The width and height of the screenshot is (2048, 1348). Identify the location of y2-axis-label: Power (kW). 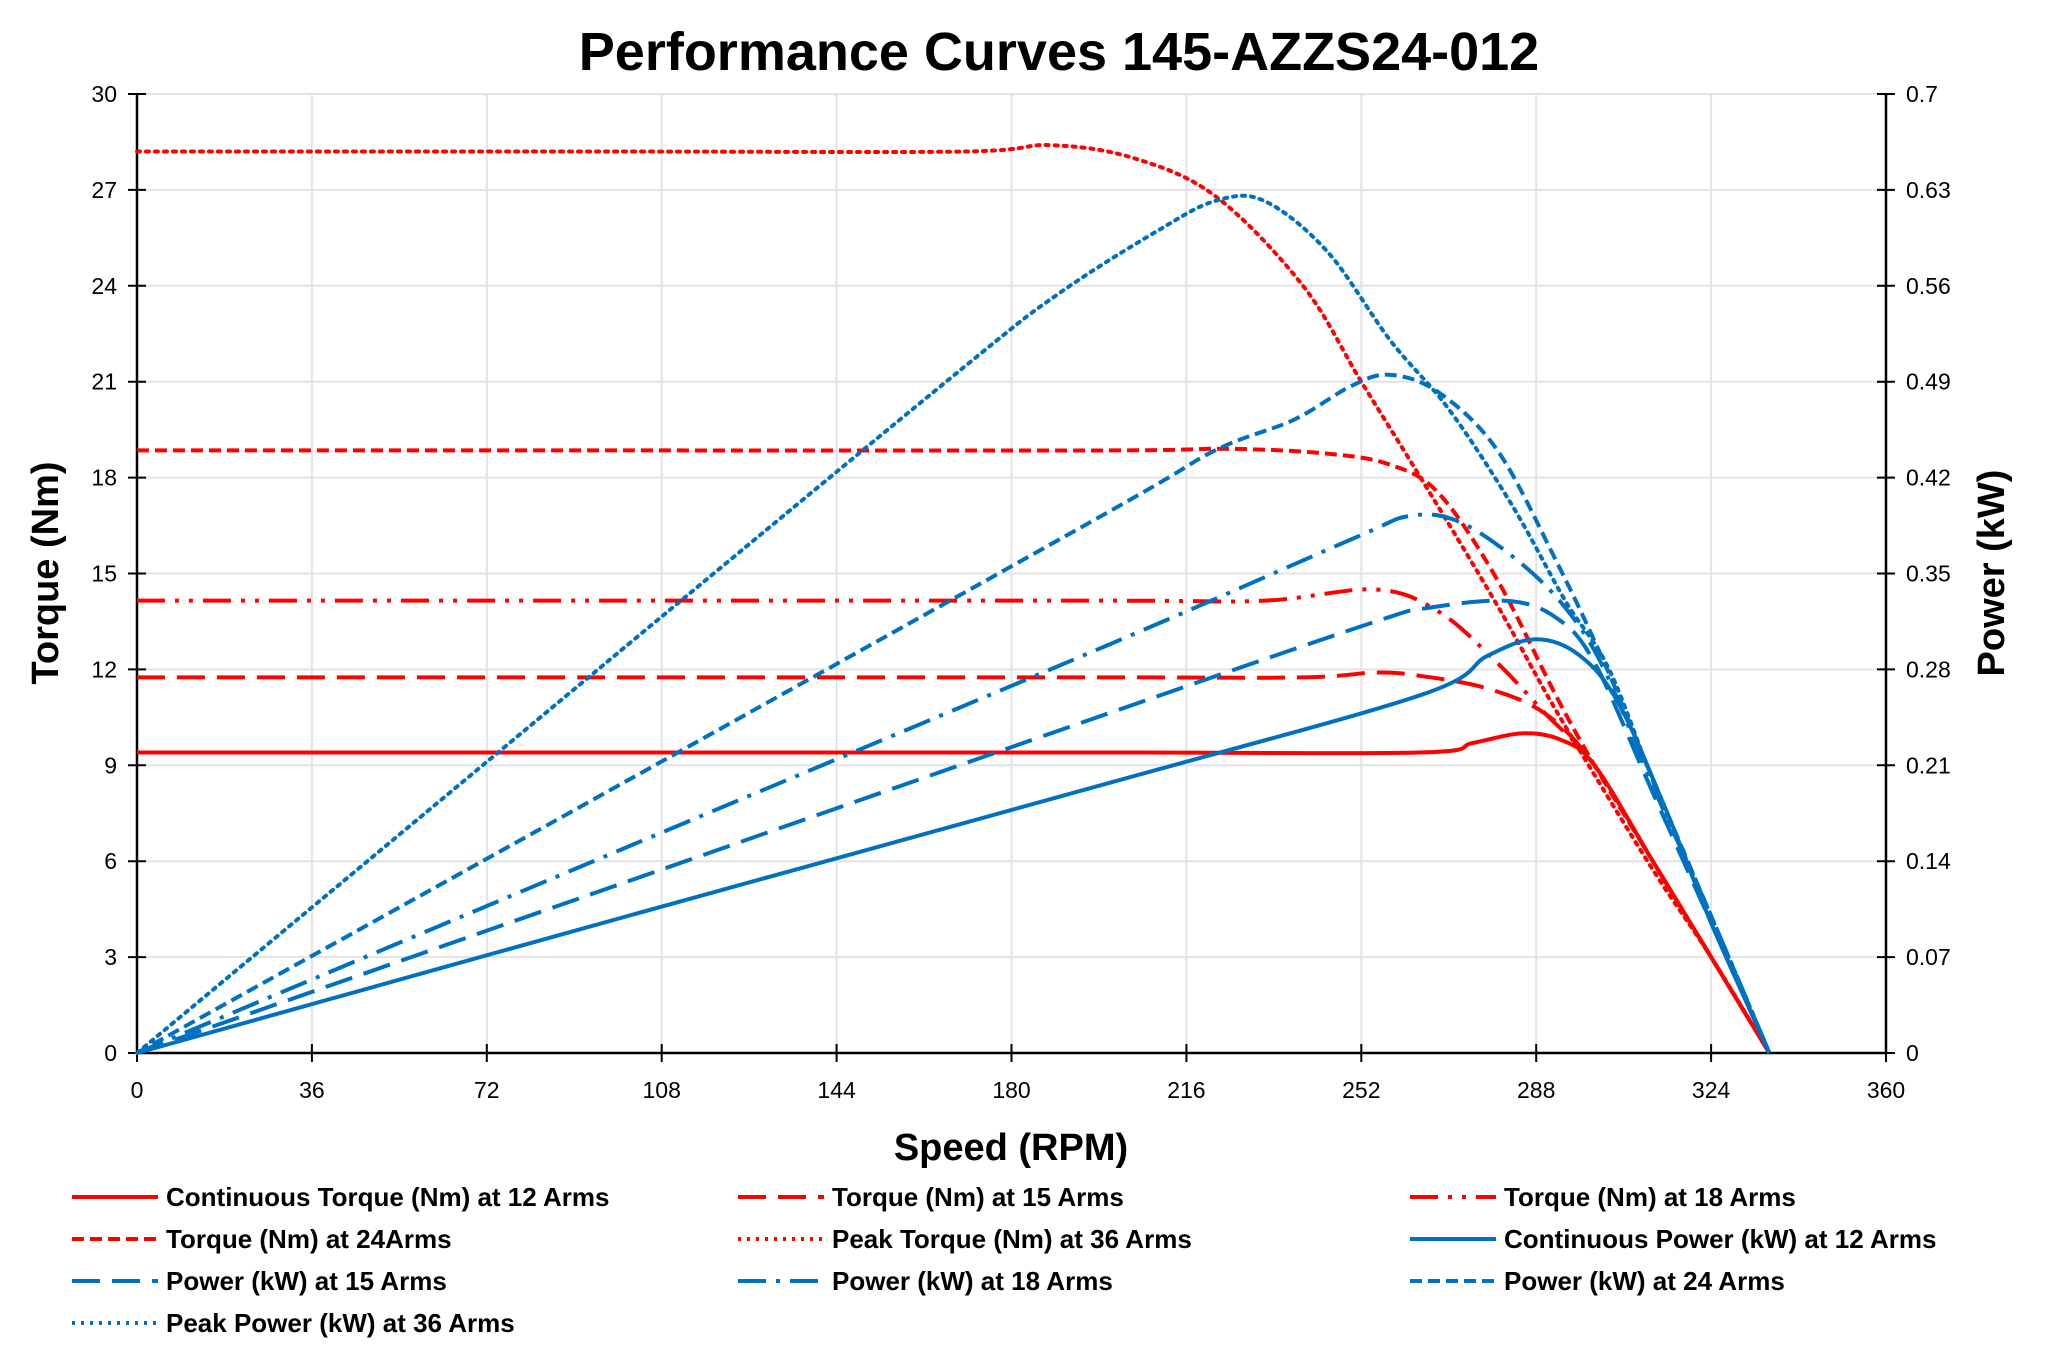
(1992, 573).